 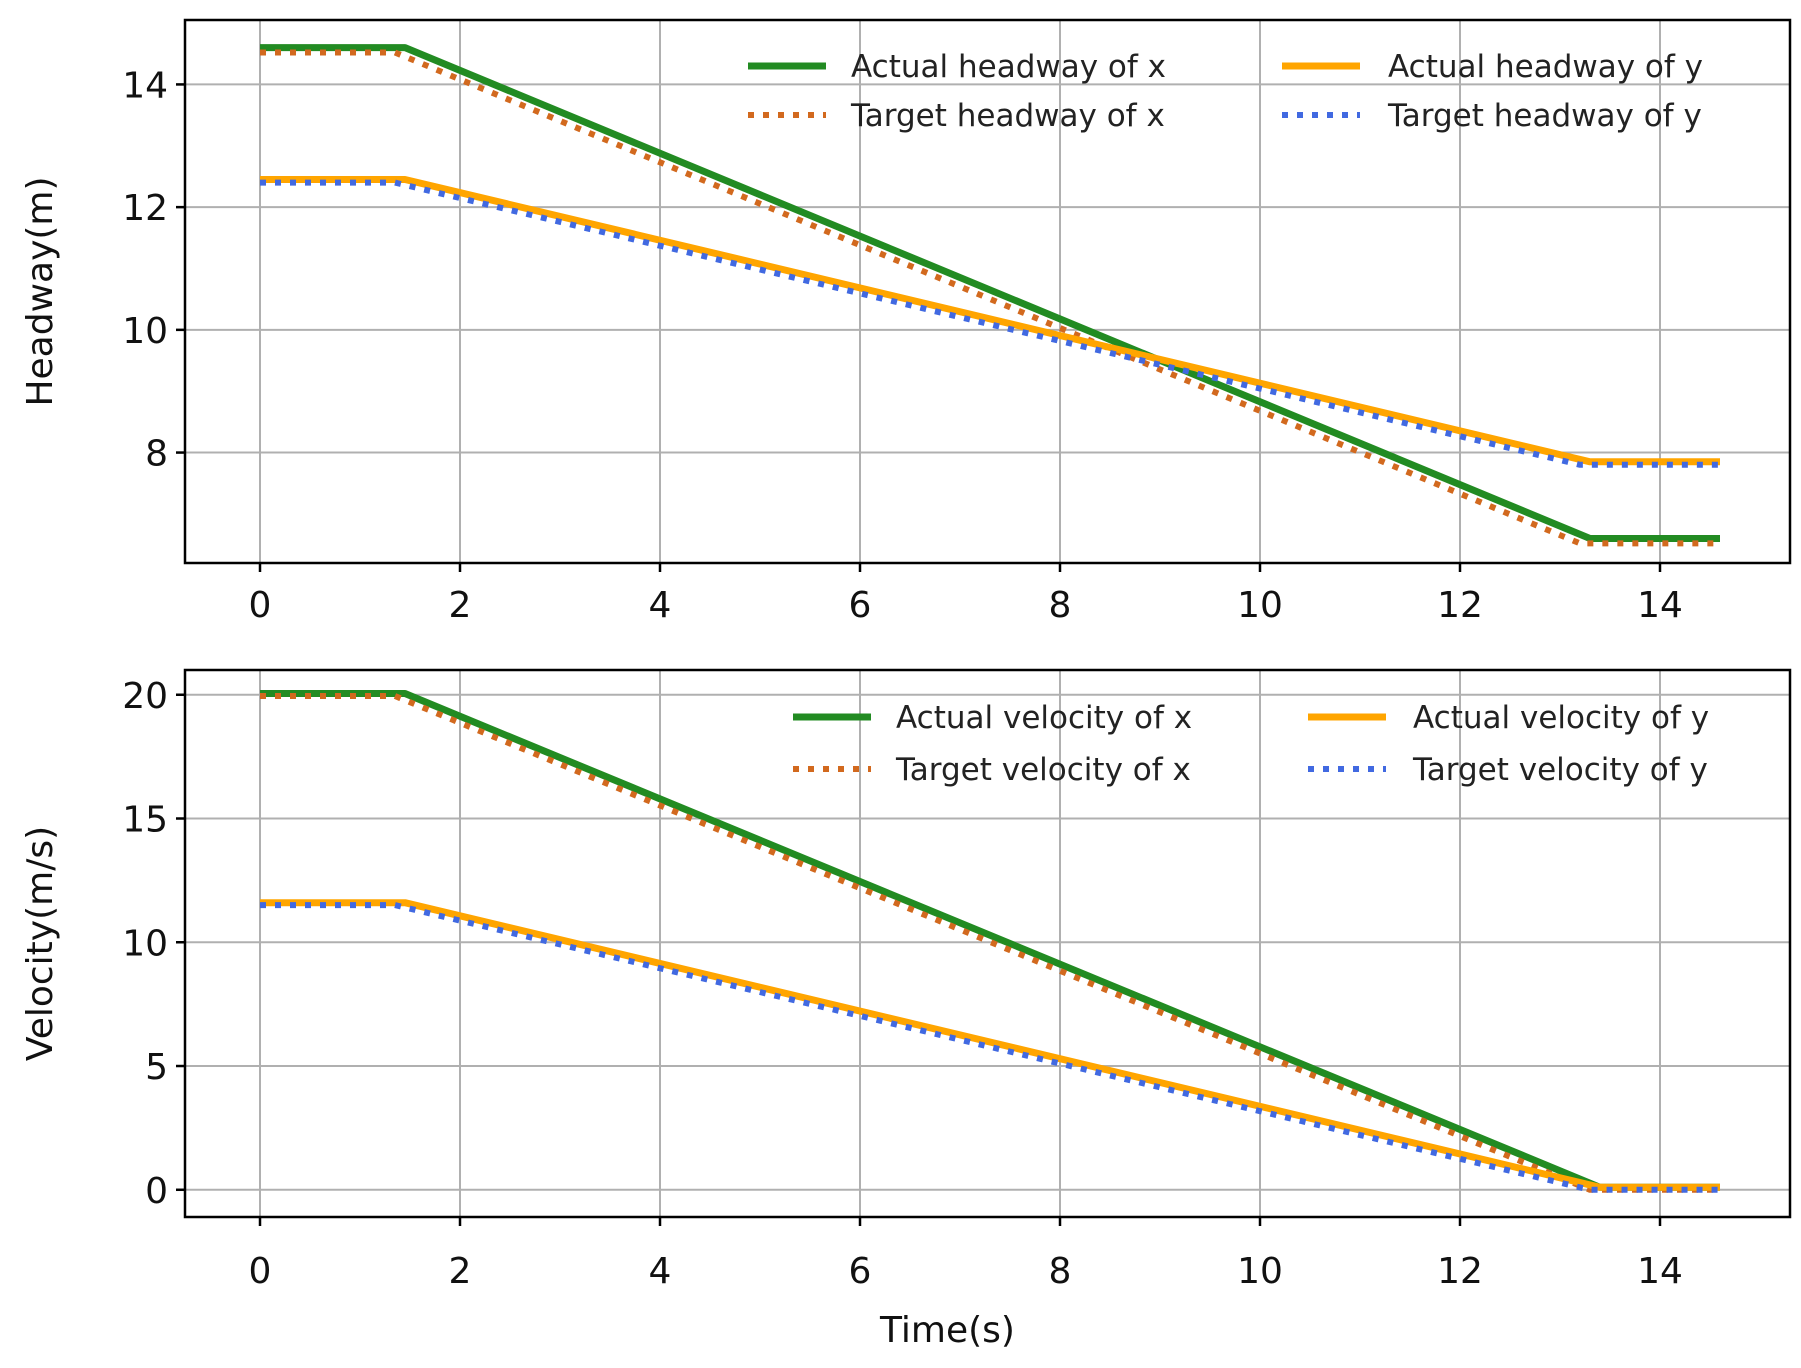 I want to click on y-tick-label: 0, so click(x=156, y=1191).